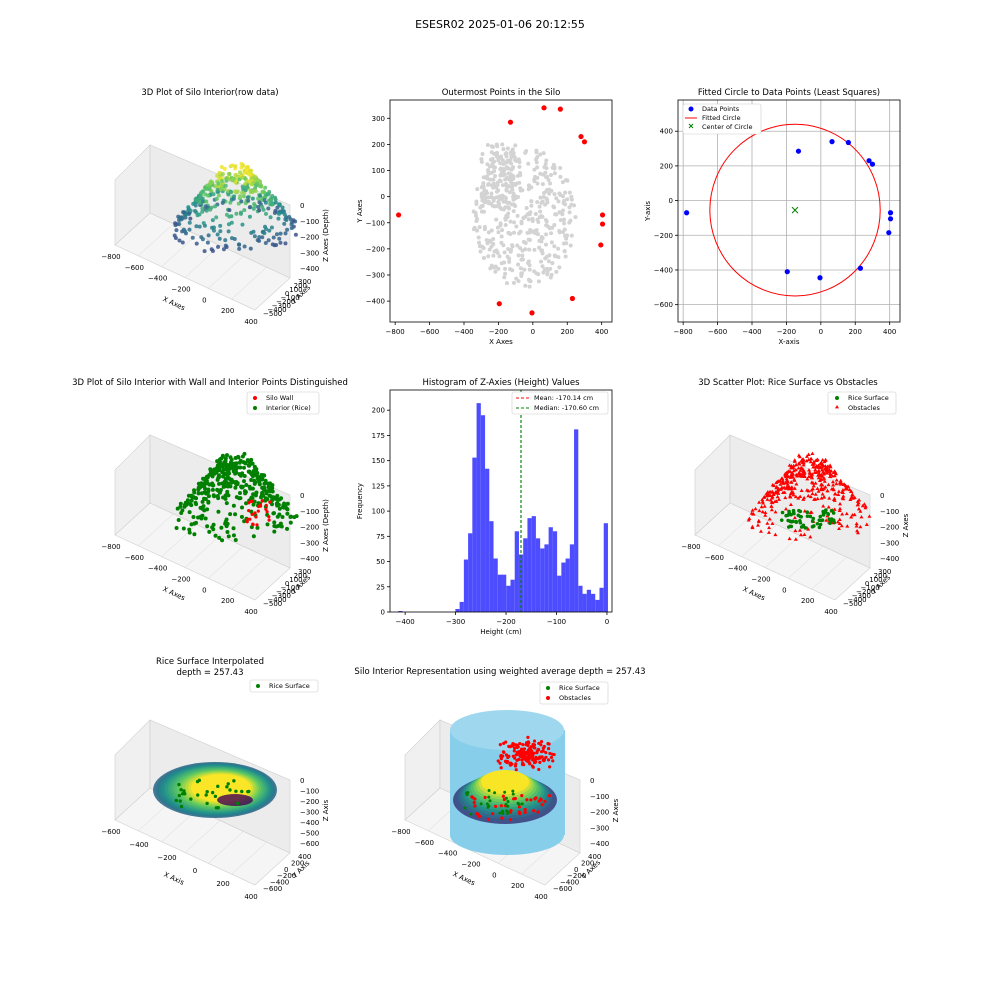  I want to click on z-axis-label: Z Axes (Depth), so click(326, 235).